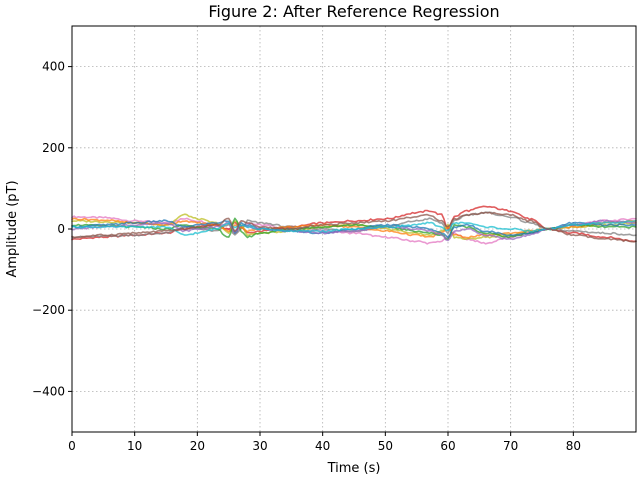 The image size is (640, 480). Describe the element at coordinates (61, 229) in the screenshot. I see `y-tick-label: 0` at that location.